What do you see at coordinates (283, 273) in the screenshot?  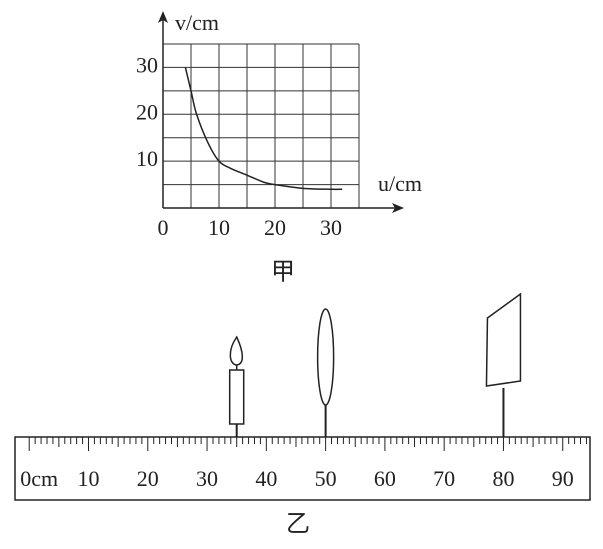 I see `caption: 甲` at bounding box center [283, 273].